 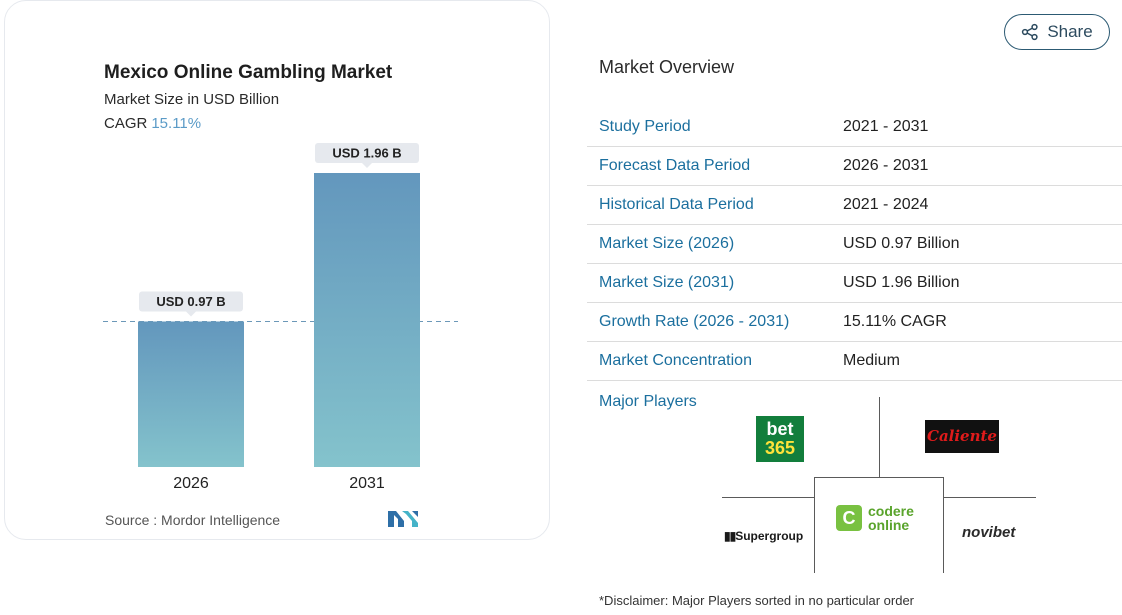 I want to click on row-key: Forecast Data Period, so click(x=715, y=166).